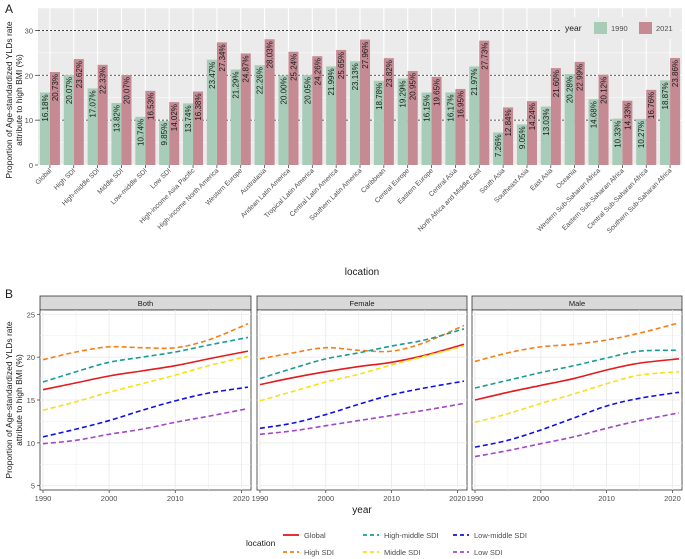 This screenshot has width=685, height=559. Describe the element at coordinates (29, 30) in the screenshot. I see `panel-a-ytick-label: 30` at that location.